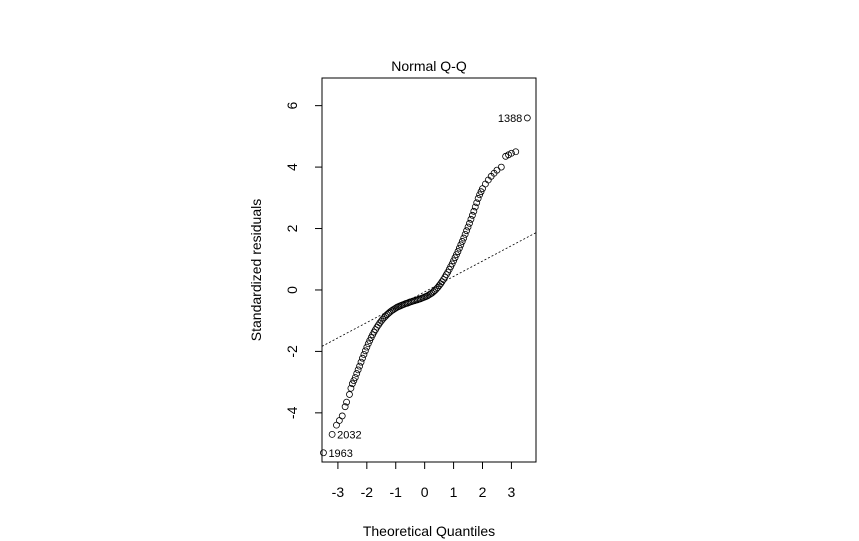 The image size is (859, 541). I want to click on reference-line-group, so click(429, 289).